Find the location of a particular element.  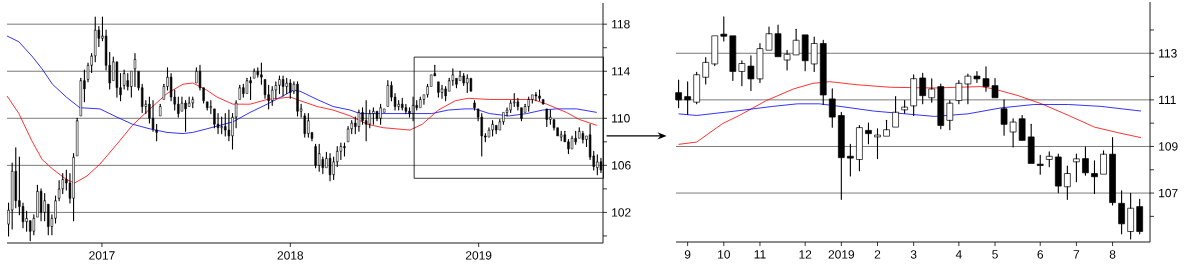

x-tick-label: 12 is located at coordinates (805, 254).